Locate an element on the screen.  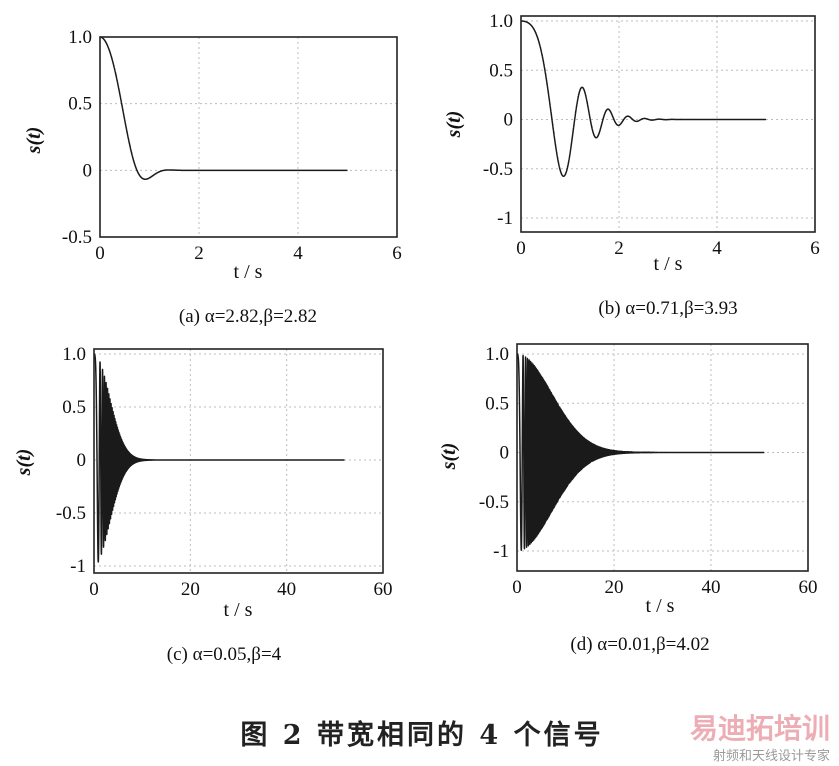
panel-a-xtick-3: 6 is located at coordinates (397, 253).